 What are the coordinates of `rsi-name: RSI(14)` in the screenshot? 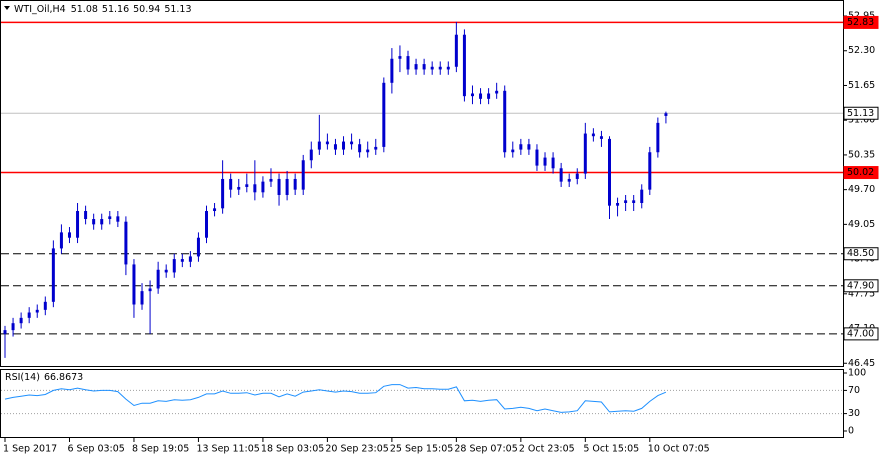 It's located at (22, 377).